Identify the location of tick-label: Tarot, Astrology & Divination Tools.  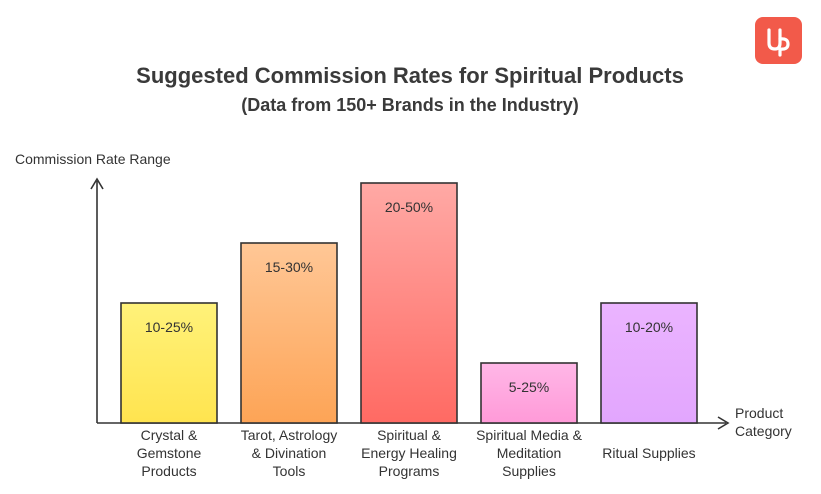
(289, 453).